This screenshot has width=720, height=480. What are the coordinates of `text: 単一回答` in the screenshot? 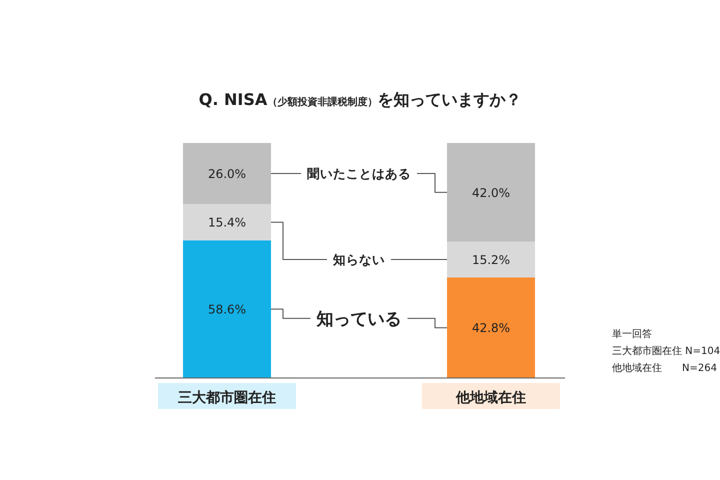 It's located at (632, 334).